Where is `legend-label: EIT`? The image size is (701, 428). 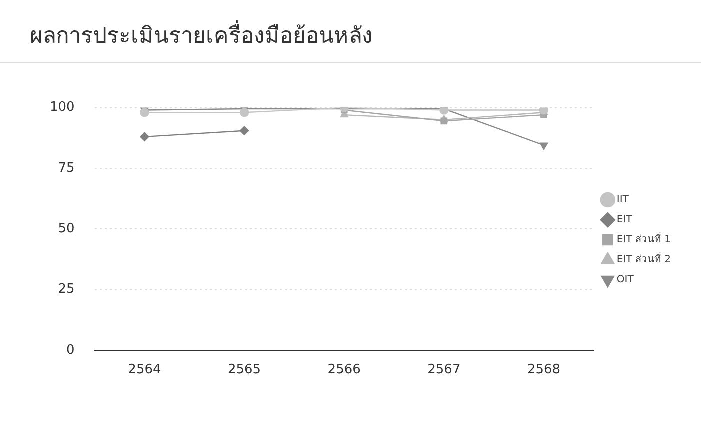
legend-label: EIT is located at coordinates (625, 220).